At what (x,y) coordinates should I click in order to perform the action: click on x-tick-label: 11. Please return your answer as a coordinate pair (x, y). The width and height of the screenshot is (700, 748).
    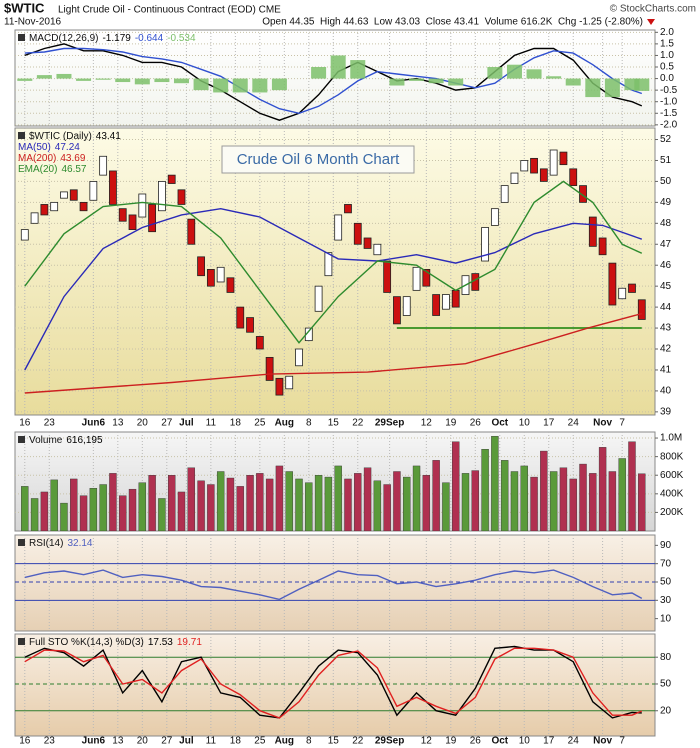
    Looking at the image, I should click on (211, 741).